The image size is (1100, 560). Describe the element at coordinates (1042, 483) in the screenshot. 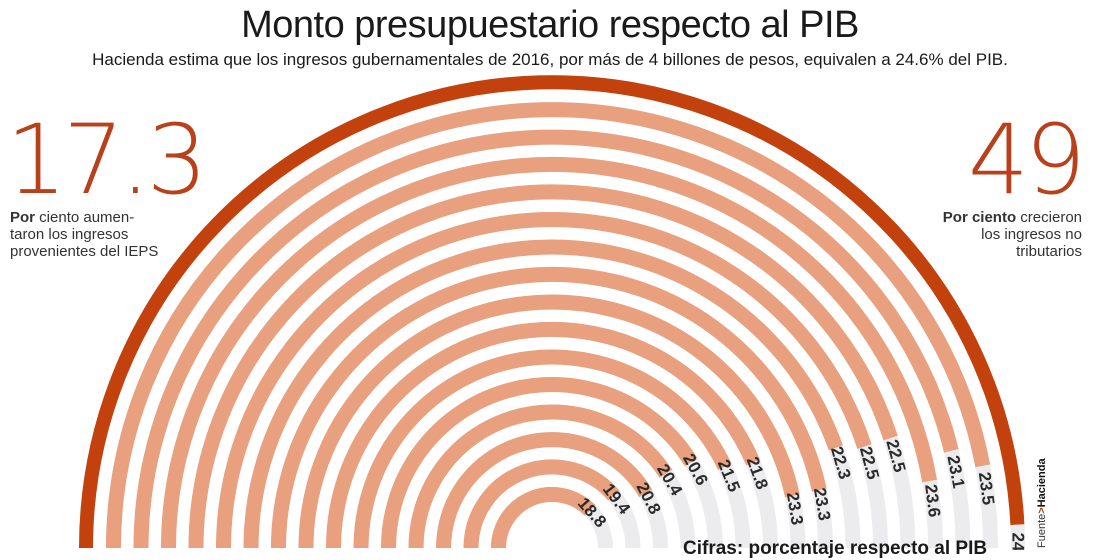

I see `source-name: Hacienda` at that location.